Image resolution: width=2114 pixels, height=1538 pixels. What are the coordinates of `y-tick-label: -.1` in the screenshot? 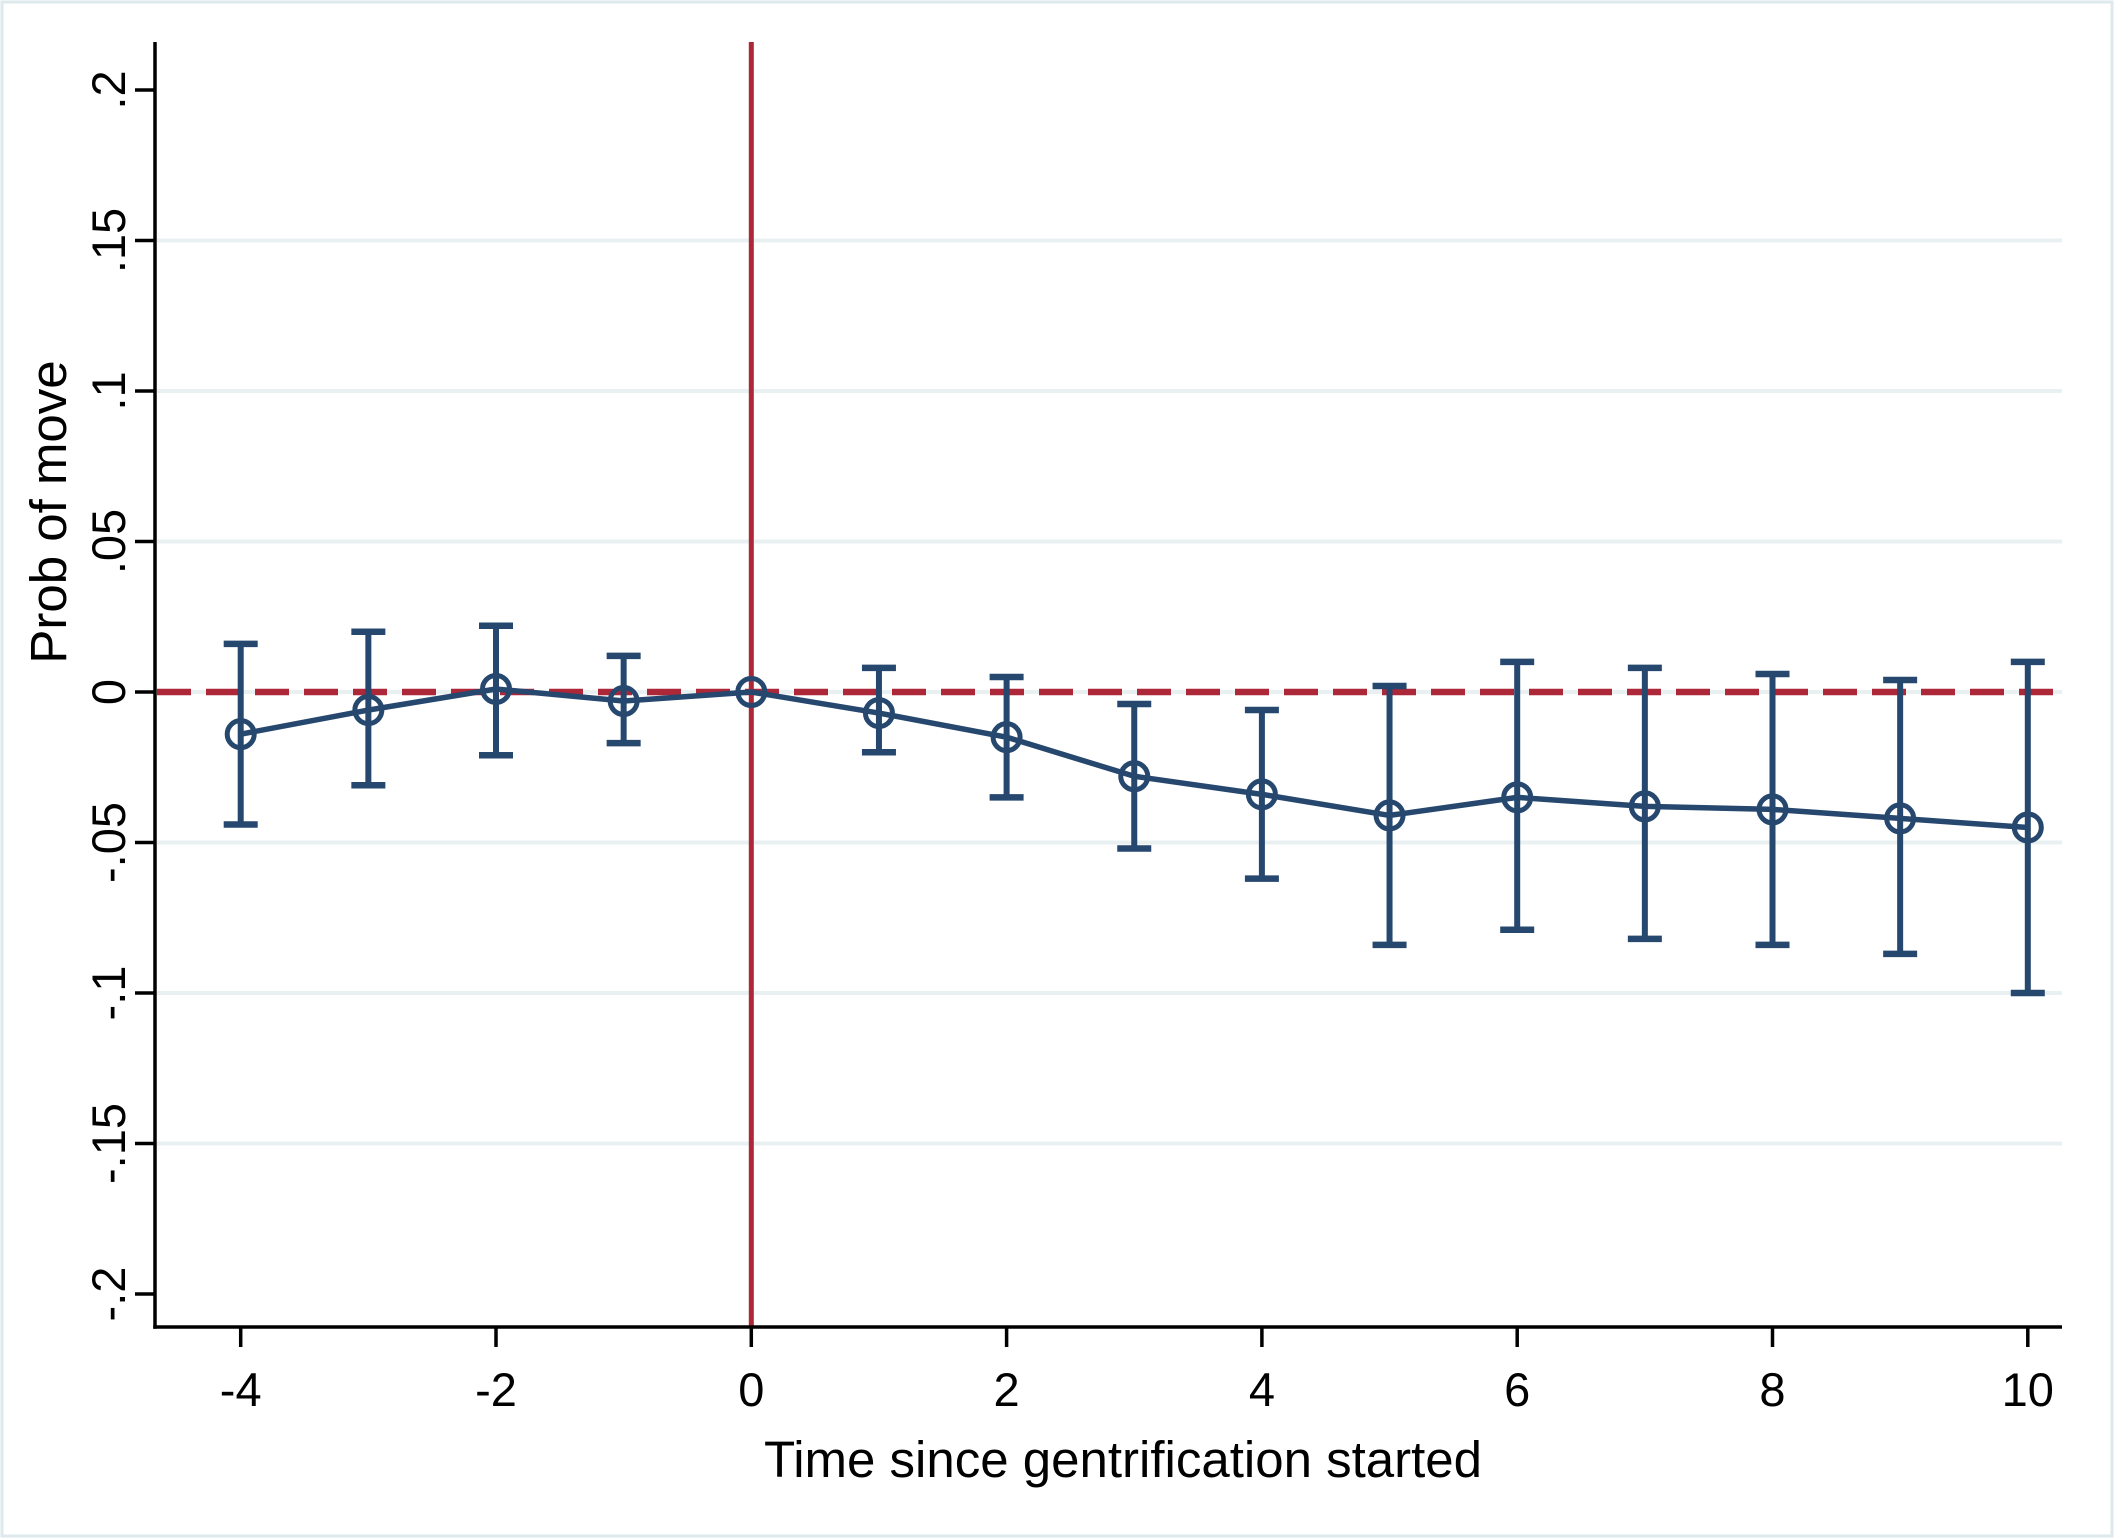 It's located at (108, 993).